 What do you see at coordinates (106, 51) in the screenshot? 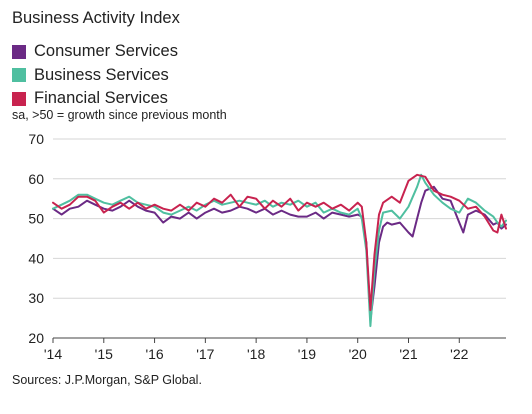
I see `legend-label-consumer-services: Consumer Services` at bounding box center [106, 51].